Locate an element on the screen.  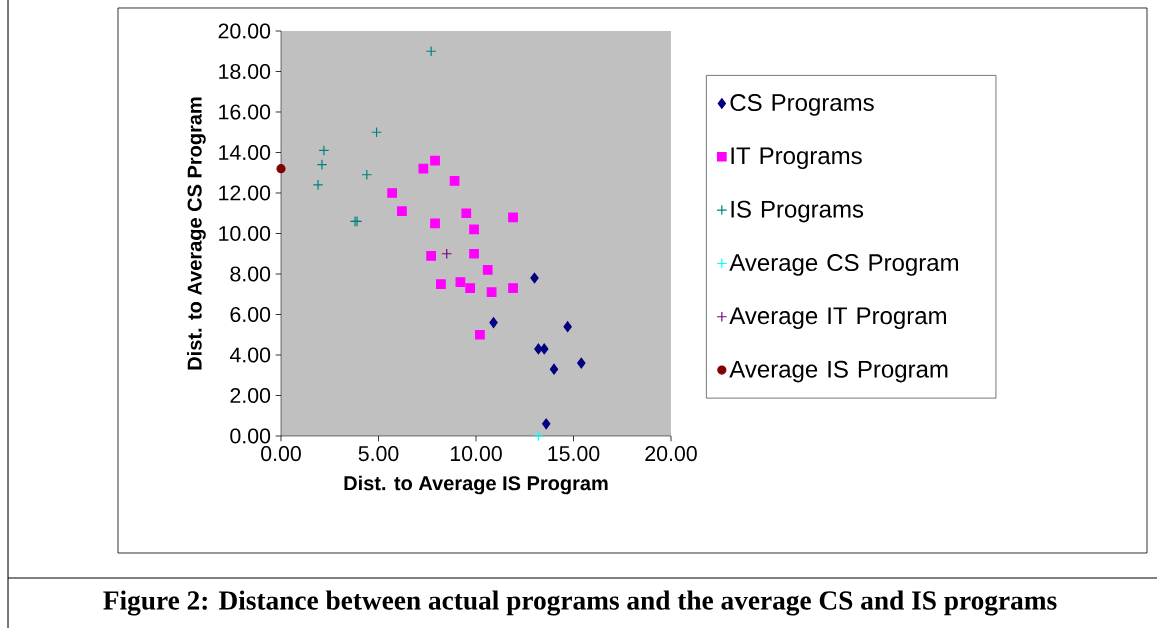
legend-label: Average IT Program is located at coordinates (838, 318).